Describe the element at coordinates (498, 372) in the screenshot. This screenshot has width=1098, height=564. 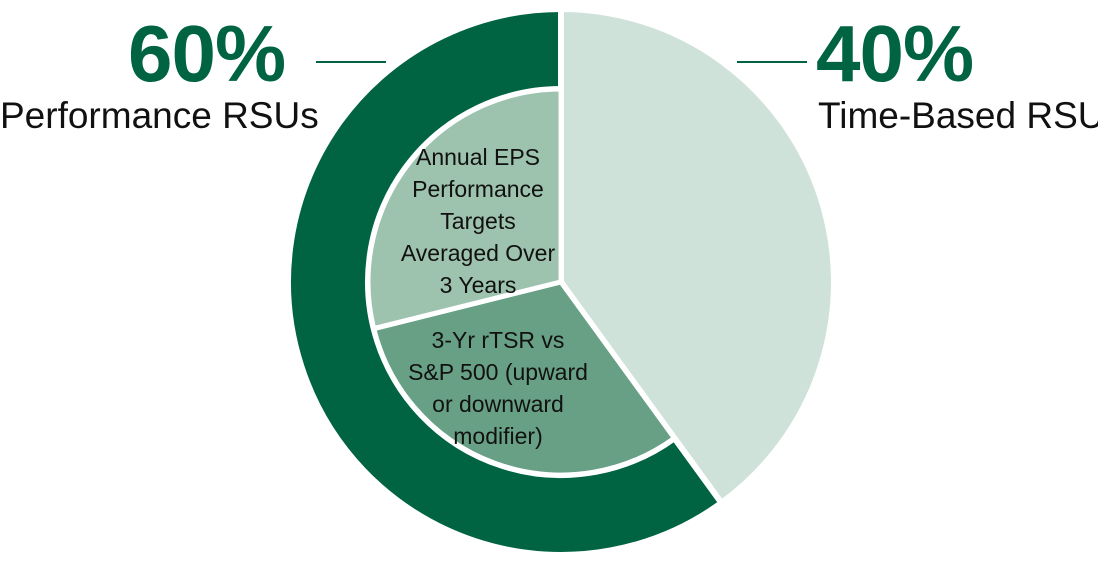
I see `rtsr-label-line: S&P 500 (upward` at that location.